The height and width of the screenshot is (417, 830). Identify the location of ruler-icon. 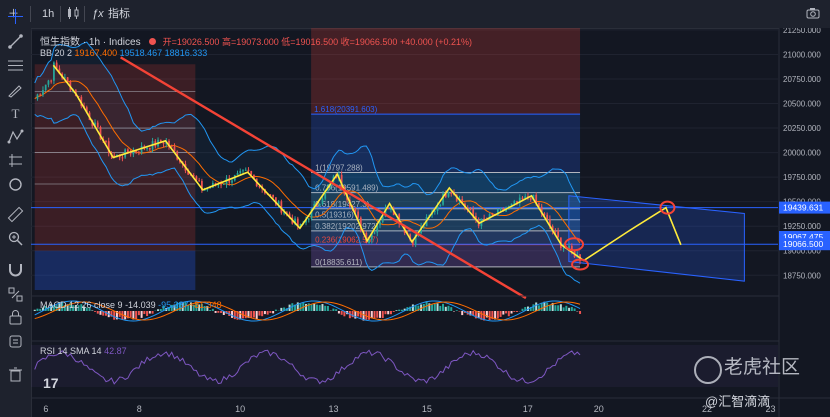
(15, 214).